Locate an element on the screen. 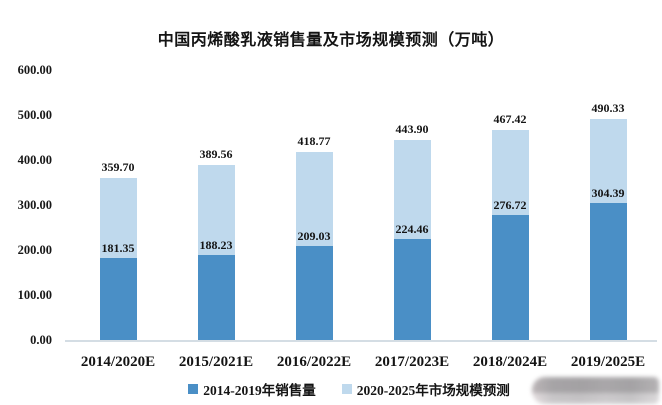 This screenshot has height=405, width=662. legend: 2014-2019年销售量 2020-2025年市场规模预测 is located at coordinates (340, 389).